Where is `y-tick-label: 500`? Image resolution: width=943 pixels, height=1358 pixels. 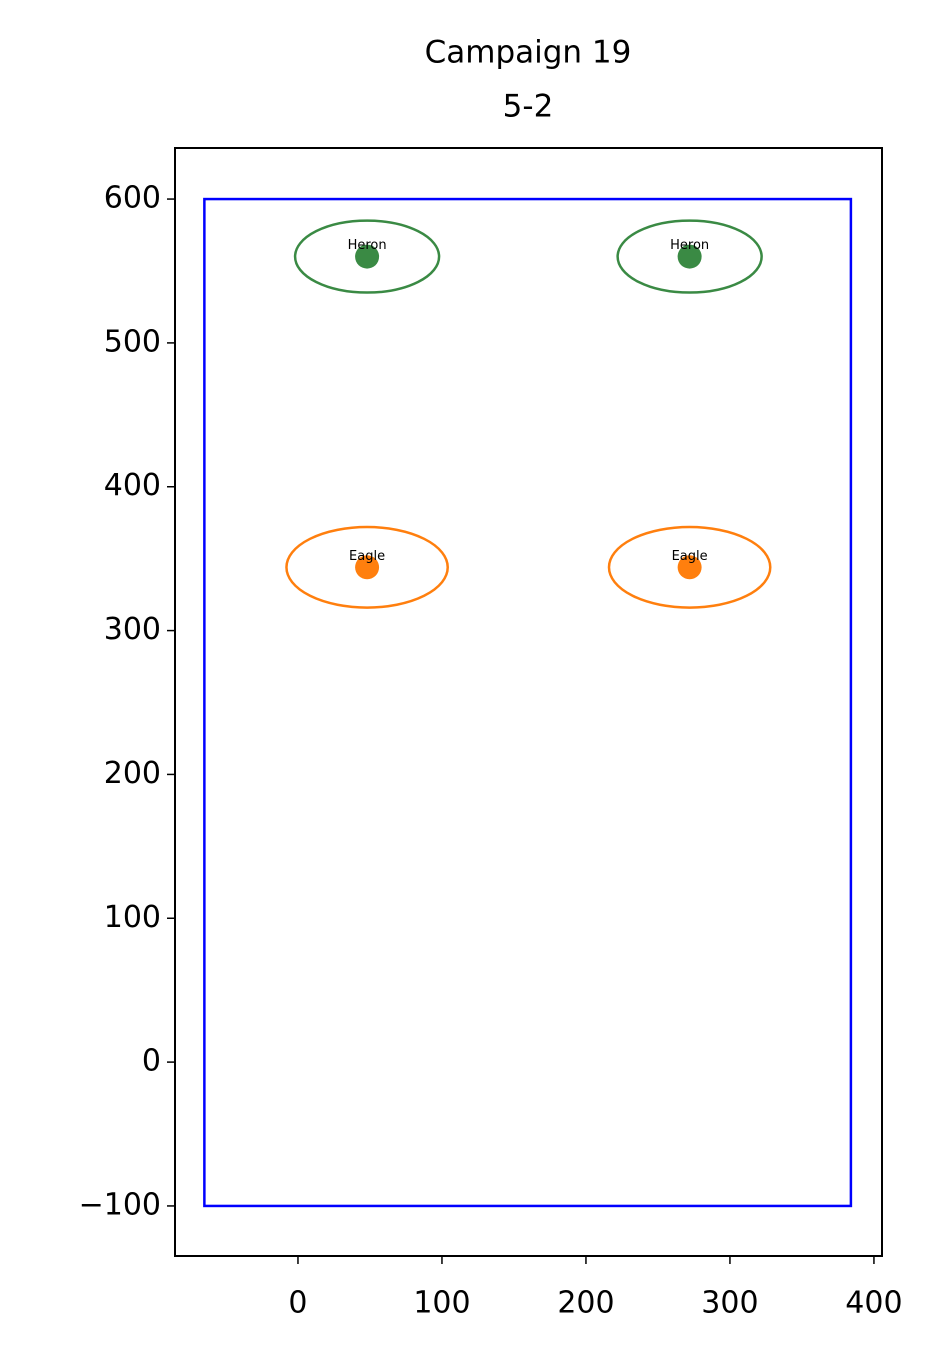 y-tick-label: 500 is located at coordinates (132, 341).